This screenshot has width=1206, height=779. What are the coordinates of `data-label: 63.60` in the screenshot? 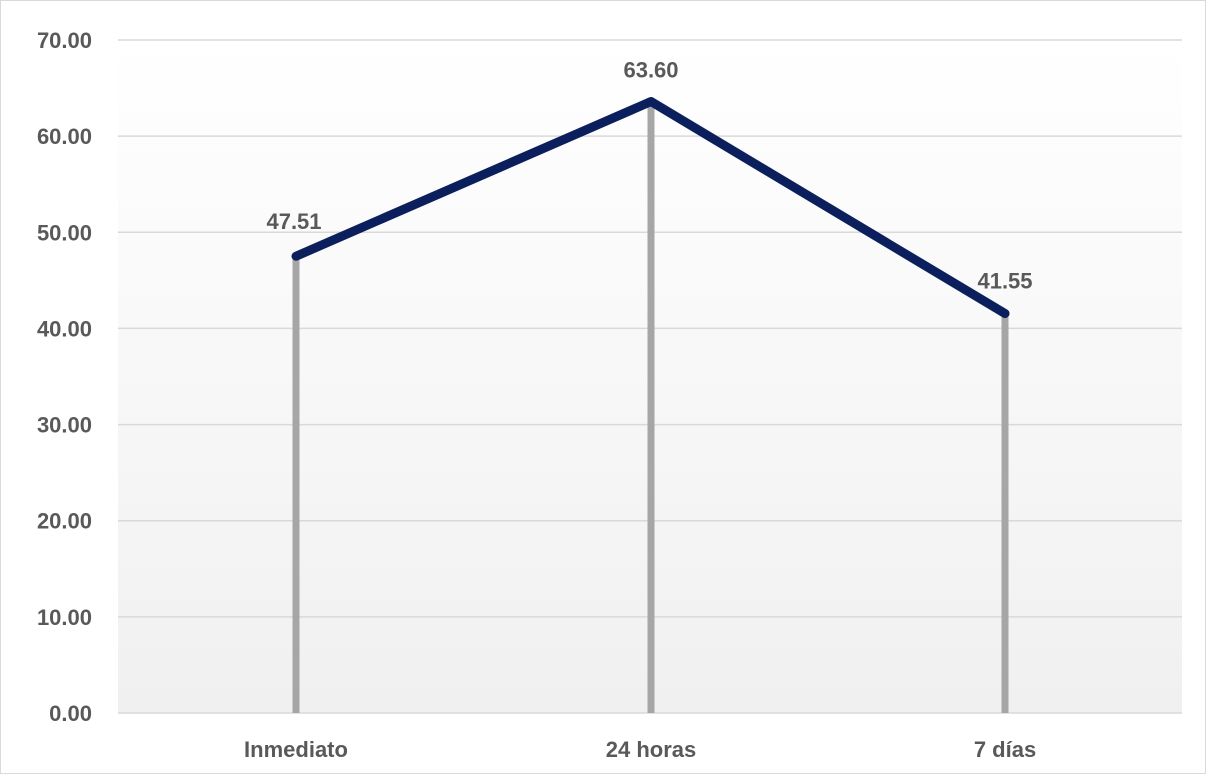 It's located at (650, 70).